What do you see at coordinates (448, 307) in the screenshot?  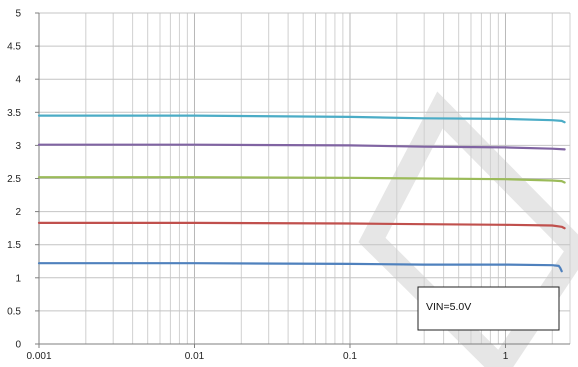 I see `annotation-text: VIN=5.0V` at bounding box center [448, 307].